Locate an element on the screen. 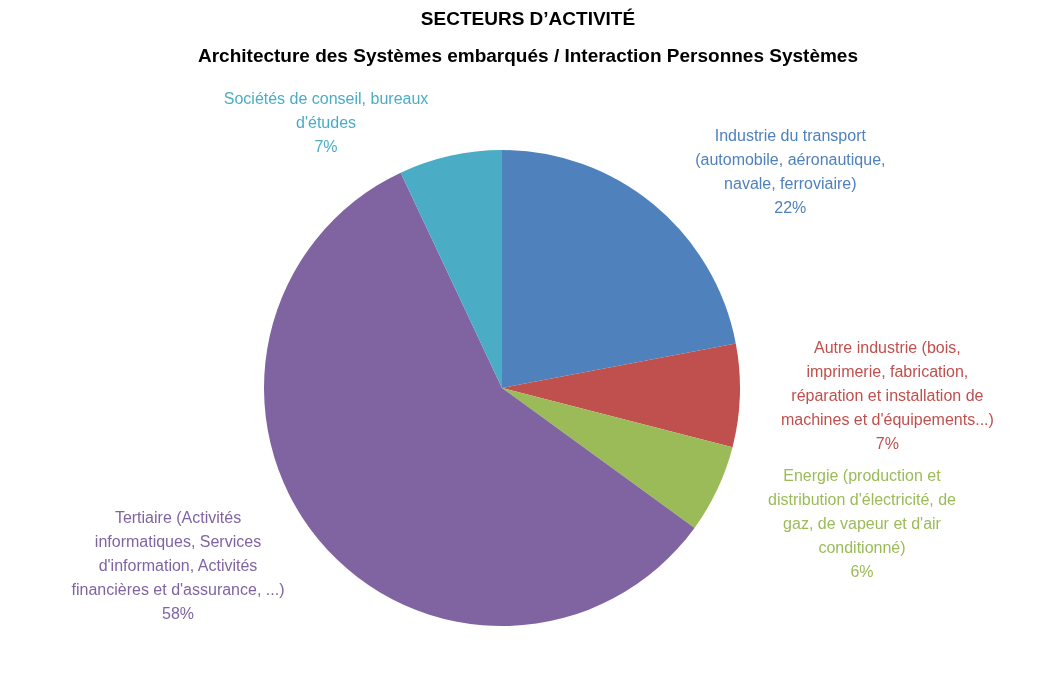  chart-title: SECTEURS D’ACTIVITÉ is located at coordinates (528, 19).